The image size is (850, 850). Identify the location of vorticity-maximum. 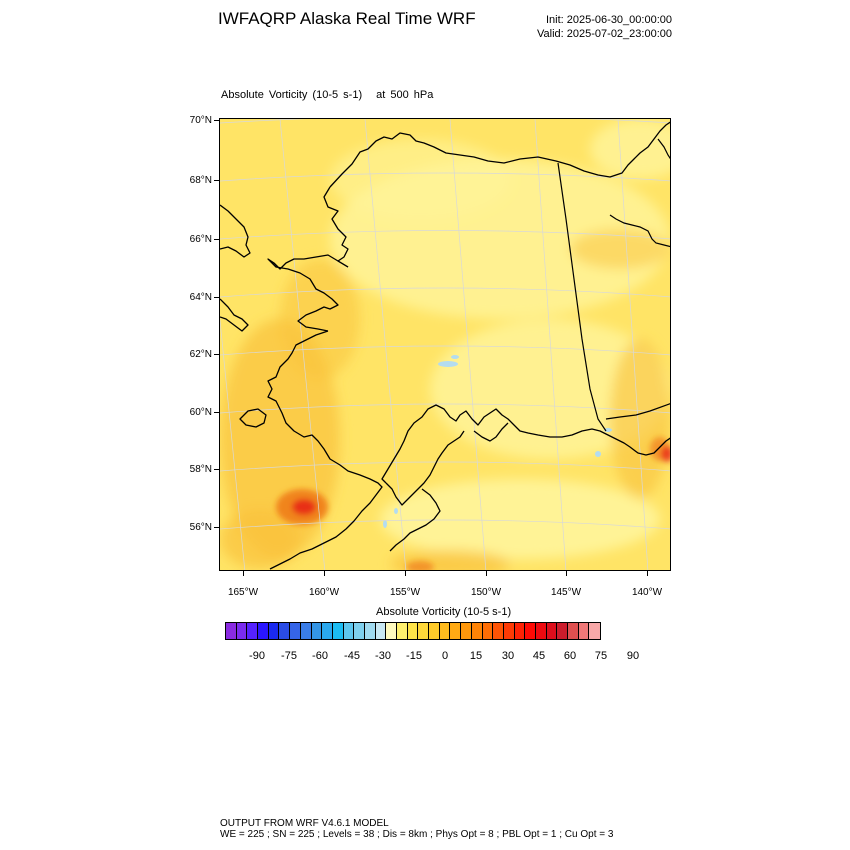
(473, 503).